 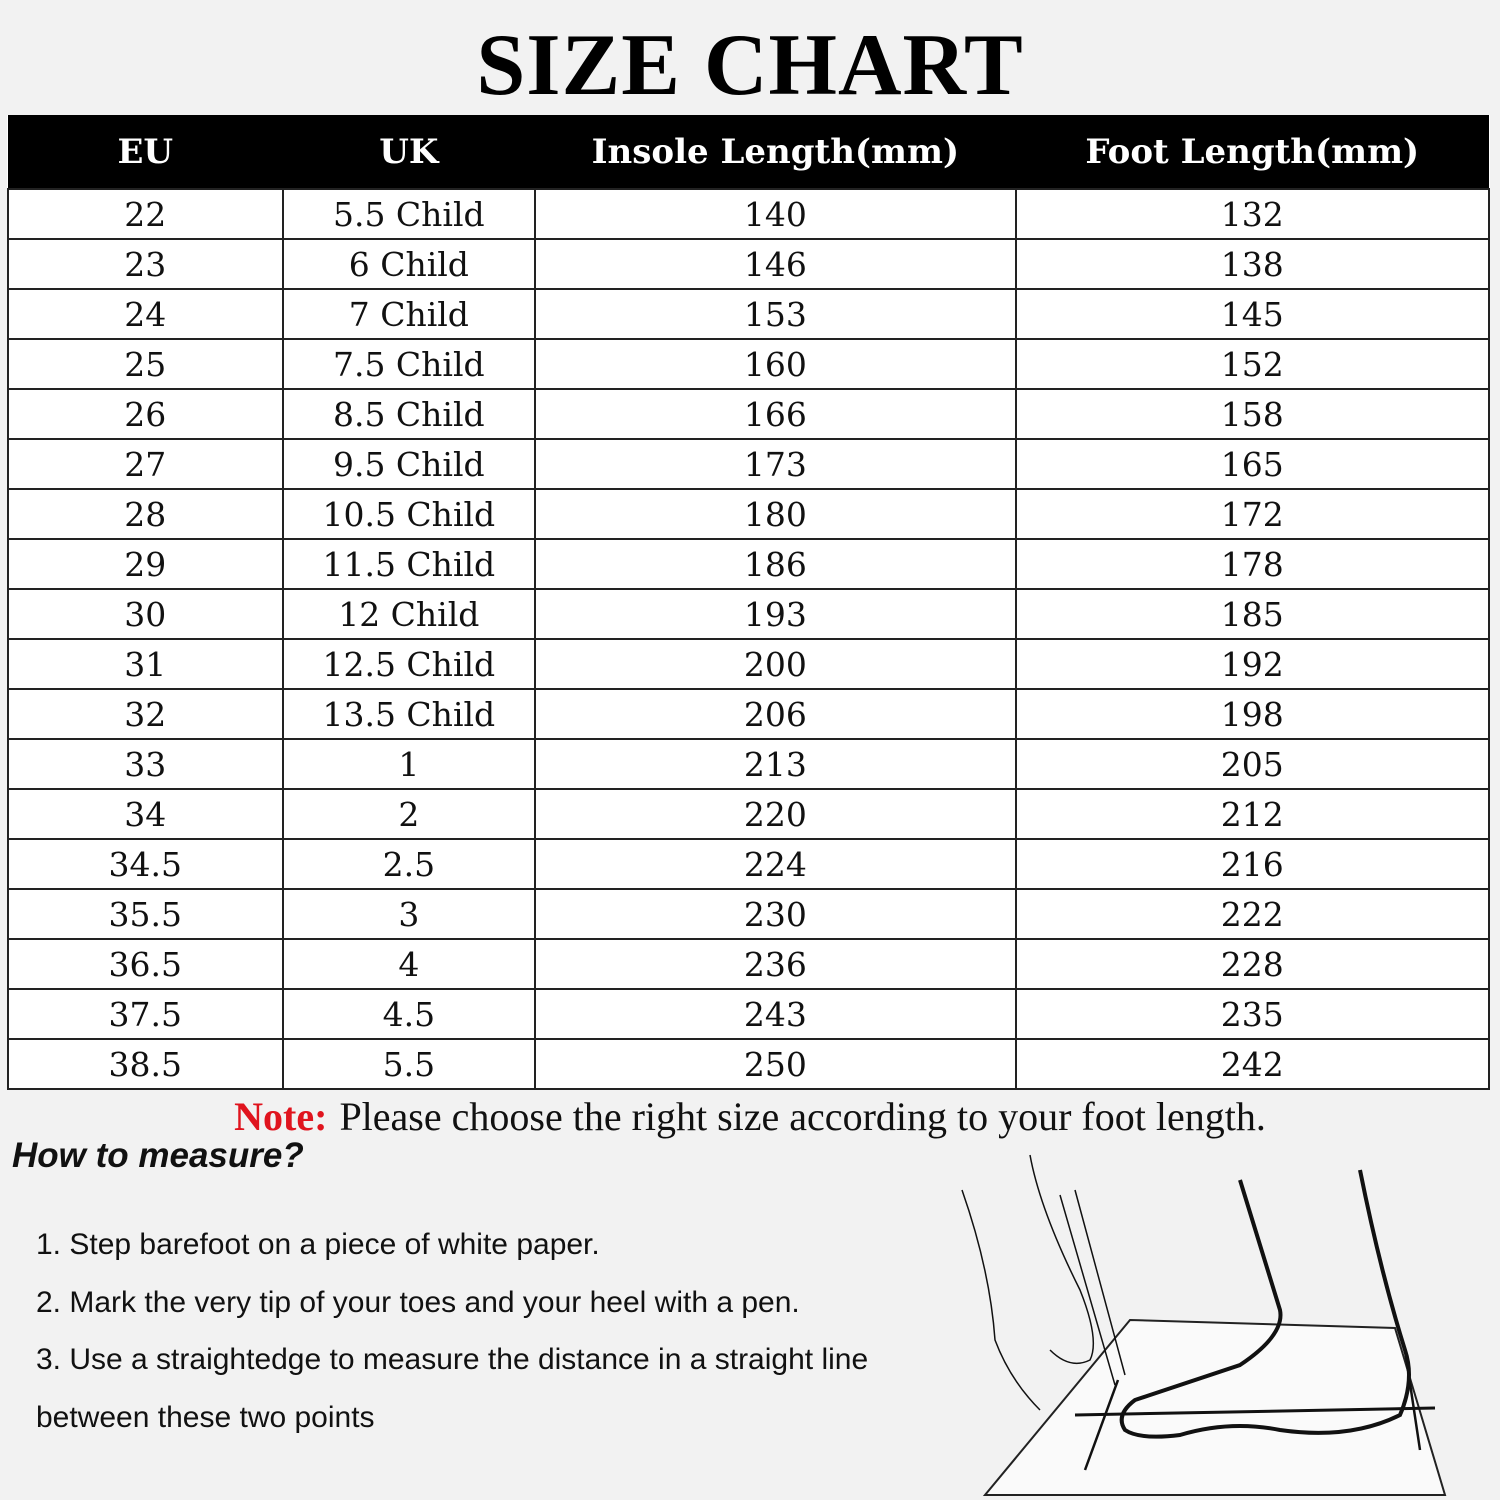 What do you see at coordinates (145, 914) in the screenshot?
I see `table-cell: 35.5` at bounding box center [145, 914].